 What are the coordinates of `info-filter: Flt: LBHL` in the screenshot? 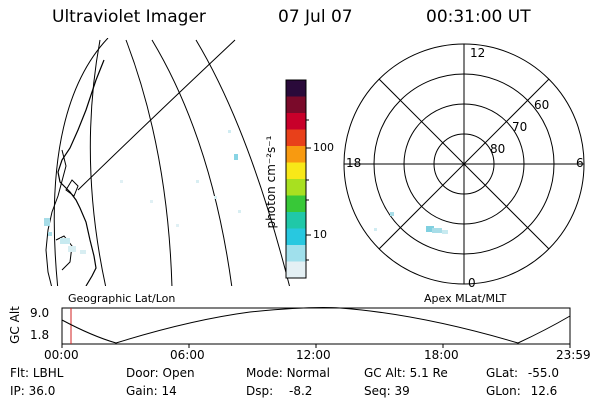 It's located at (37, 373).